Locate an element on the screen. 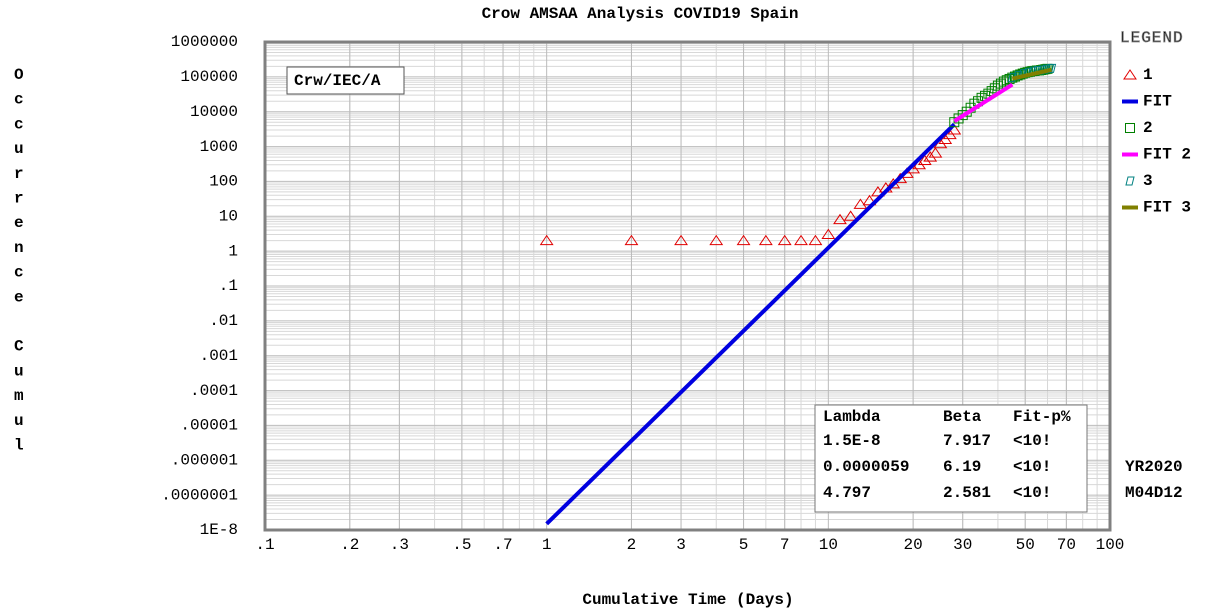  stats-cell: 0.0000059 is located at coordinates (866, 467).